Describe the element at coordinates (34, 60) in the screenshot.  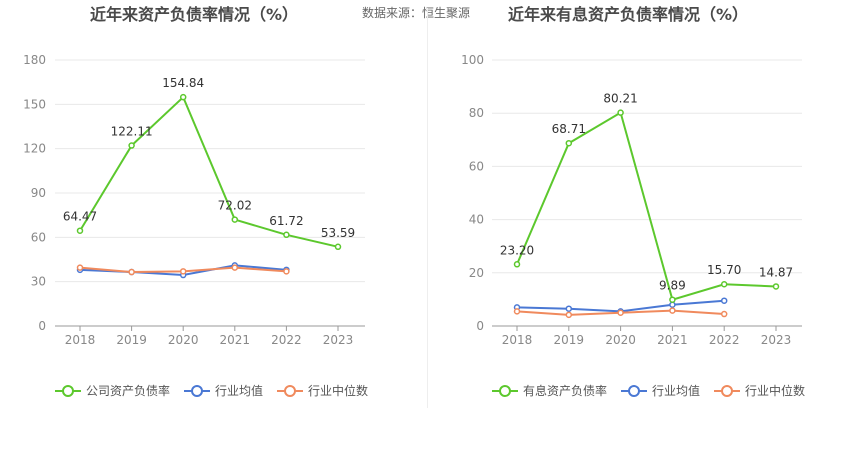
I see `chart-1-y-tick-label: 180` at that location.